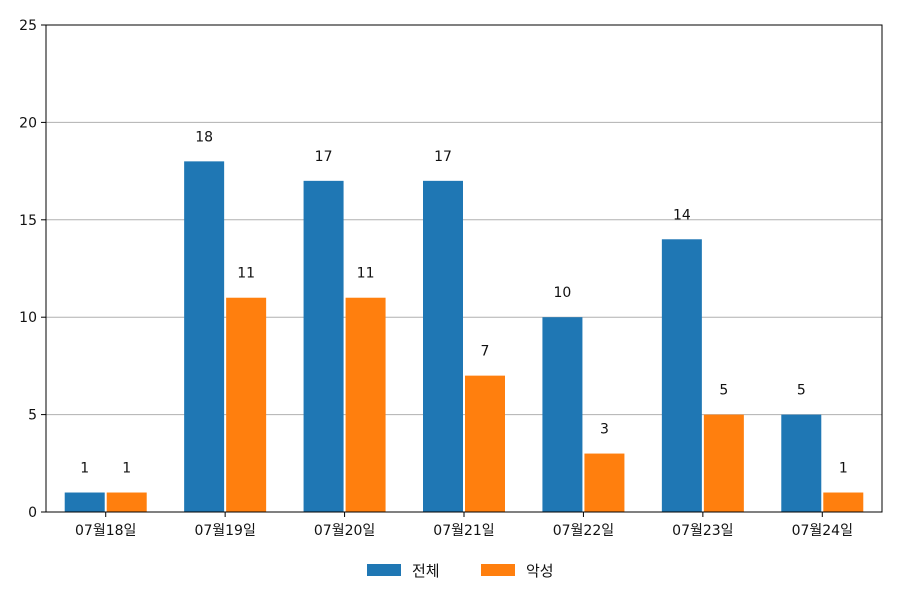 The width and height of the screenshot is (900, 600). I want to click on y-tick-label: 20, so click(28, 123).